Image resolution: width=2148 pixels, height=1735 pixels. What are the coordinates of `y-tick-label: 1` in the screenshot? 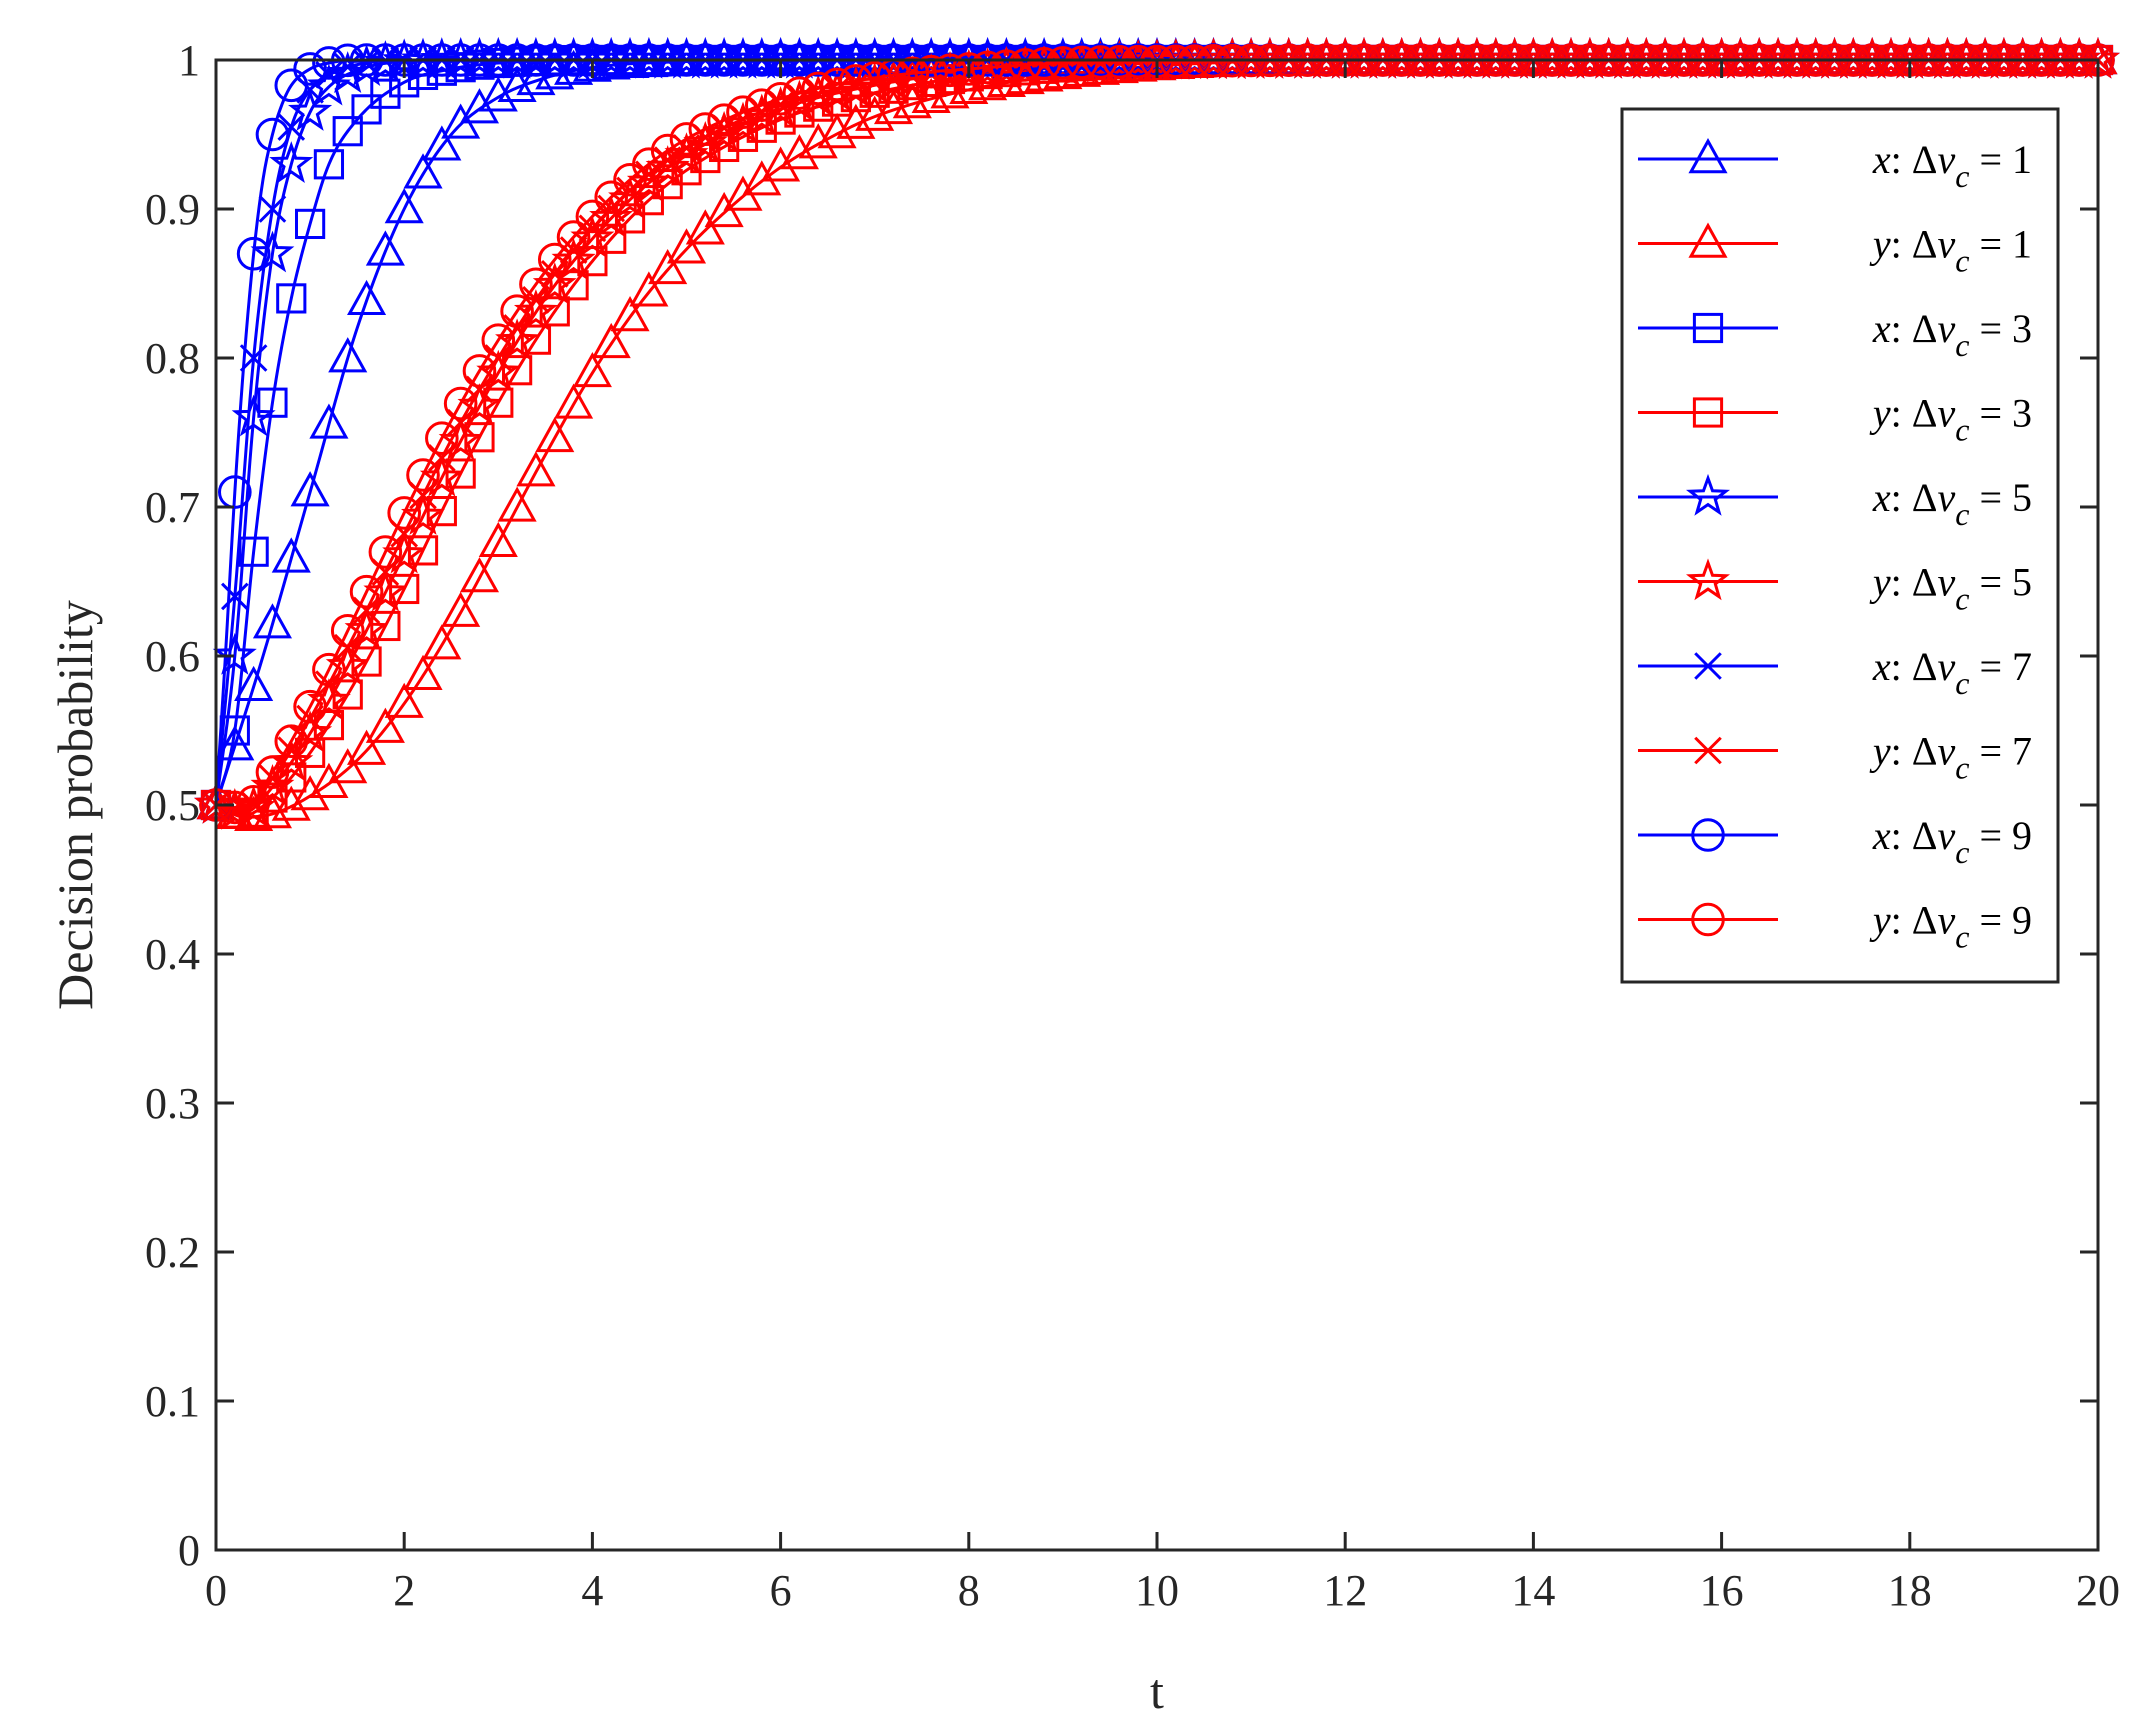 It's located at (189, 60).